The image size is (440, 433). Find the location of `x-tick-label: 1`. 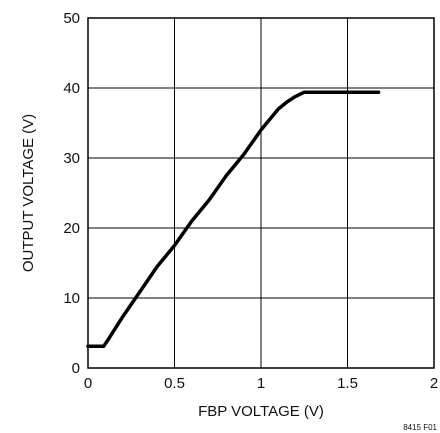

x-tick-label: 1 is located at coordinates (261, 383).